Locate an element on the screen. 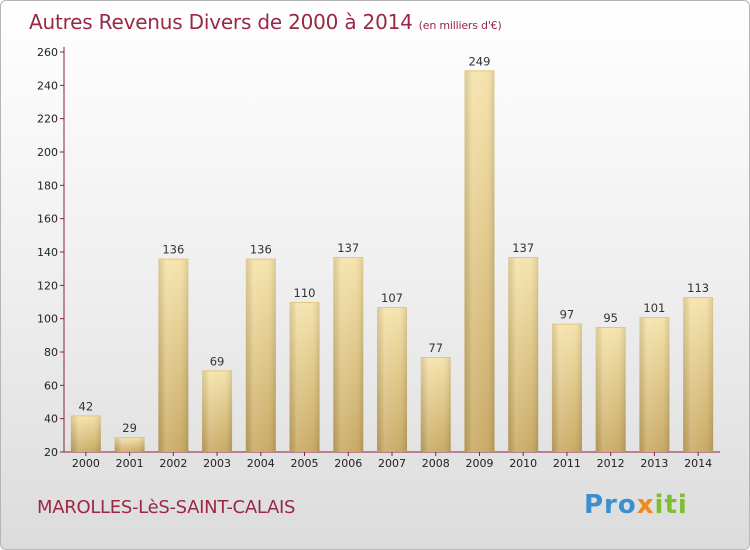 This screenshot has width=750, height=550. logo-part-2: x is located at coordinates (645, 505).